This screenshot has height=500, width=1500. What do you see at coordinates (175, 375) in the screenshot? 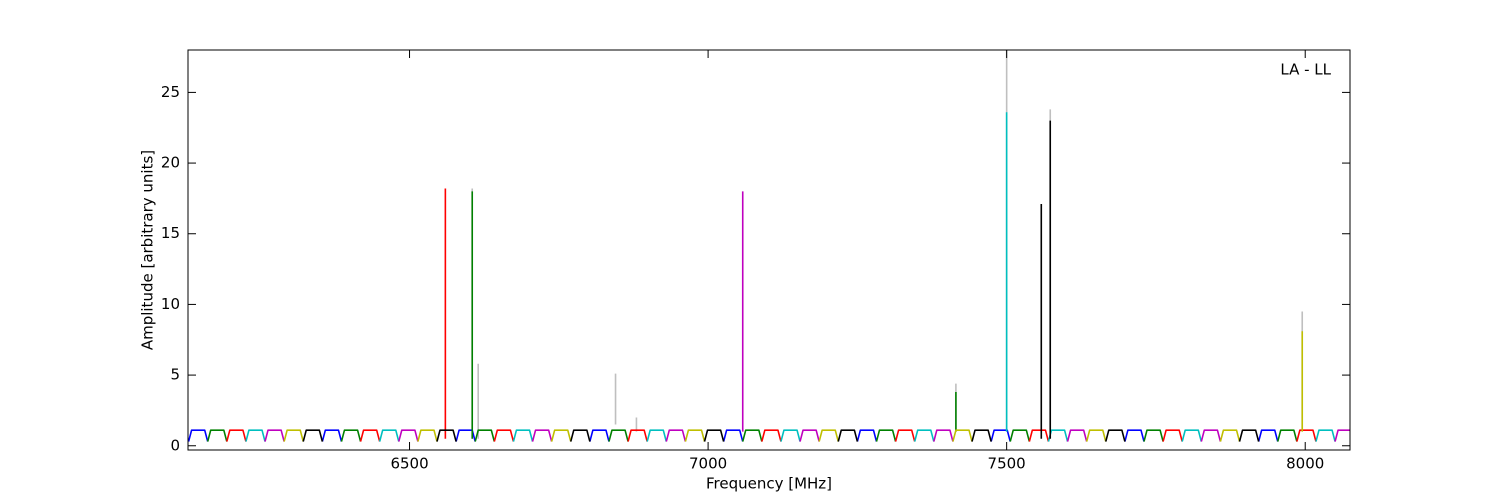
I see `y-tick-label: 5` at bounding box center [175, 375].